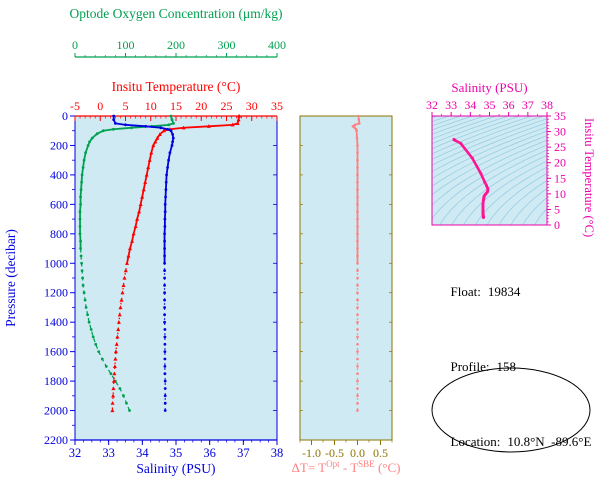 The image size is (609, 497). I want to click on temperature-line, so click(183, 189).